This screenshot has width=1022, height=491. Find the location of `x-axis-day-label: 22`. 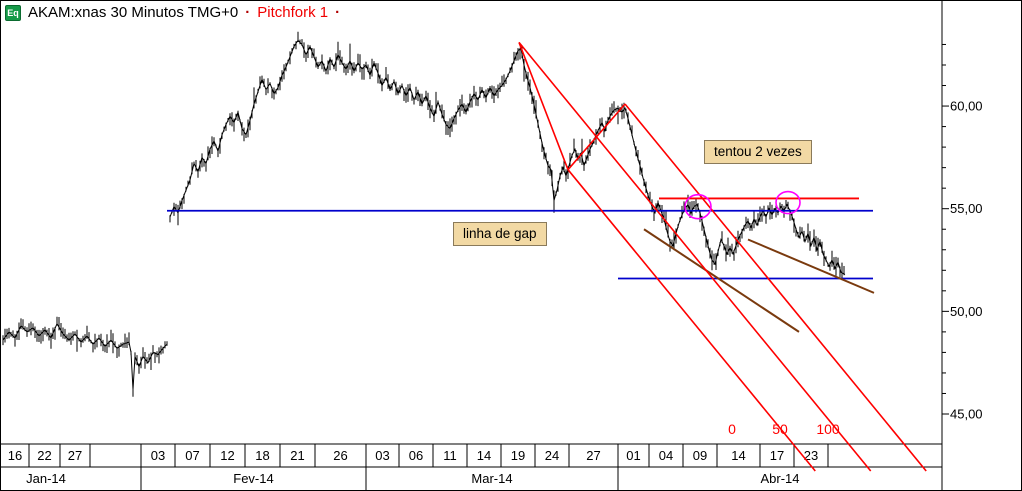

x-axis-day-label: 22 is located at coordinates (44, 455).